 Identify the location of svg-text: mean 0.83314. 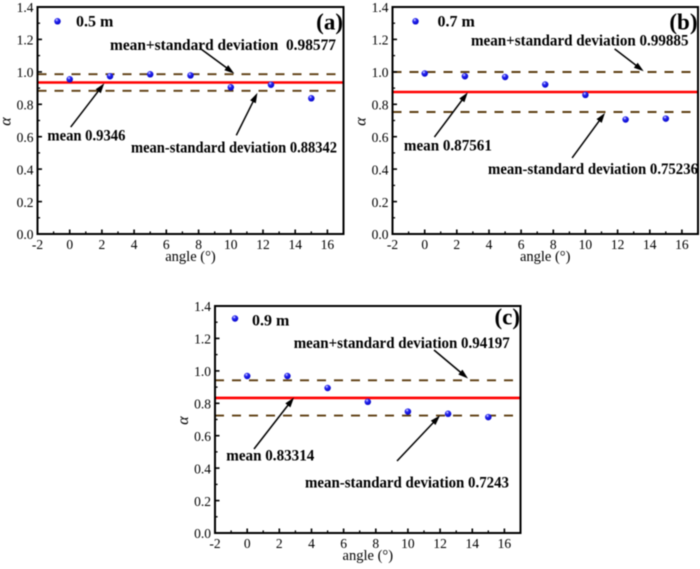
(270, 455).